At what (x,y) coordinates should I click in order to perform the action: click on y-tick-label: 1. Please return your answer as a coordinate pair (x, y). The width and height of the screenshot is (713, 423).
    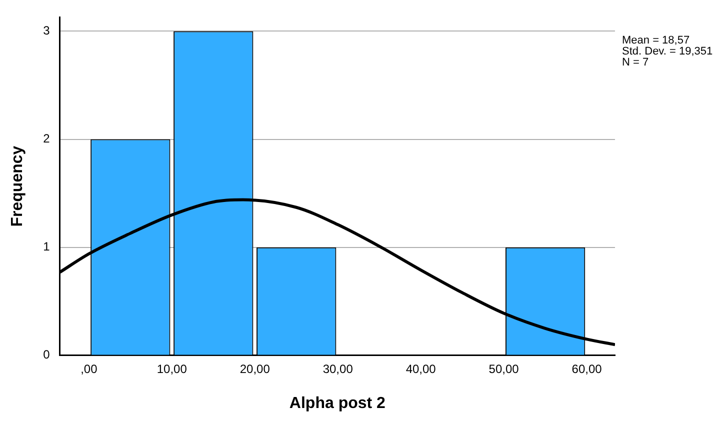
    Looking at the image, I should click on (46, 247).